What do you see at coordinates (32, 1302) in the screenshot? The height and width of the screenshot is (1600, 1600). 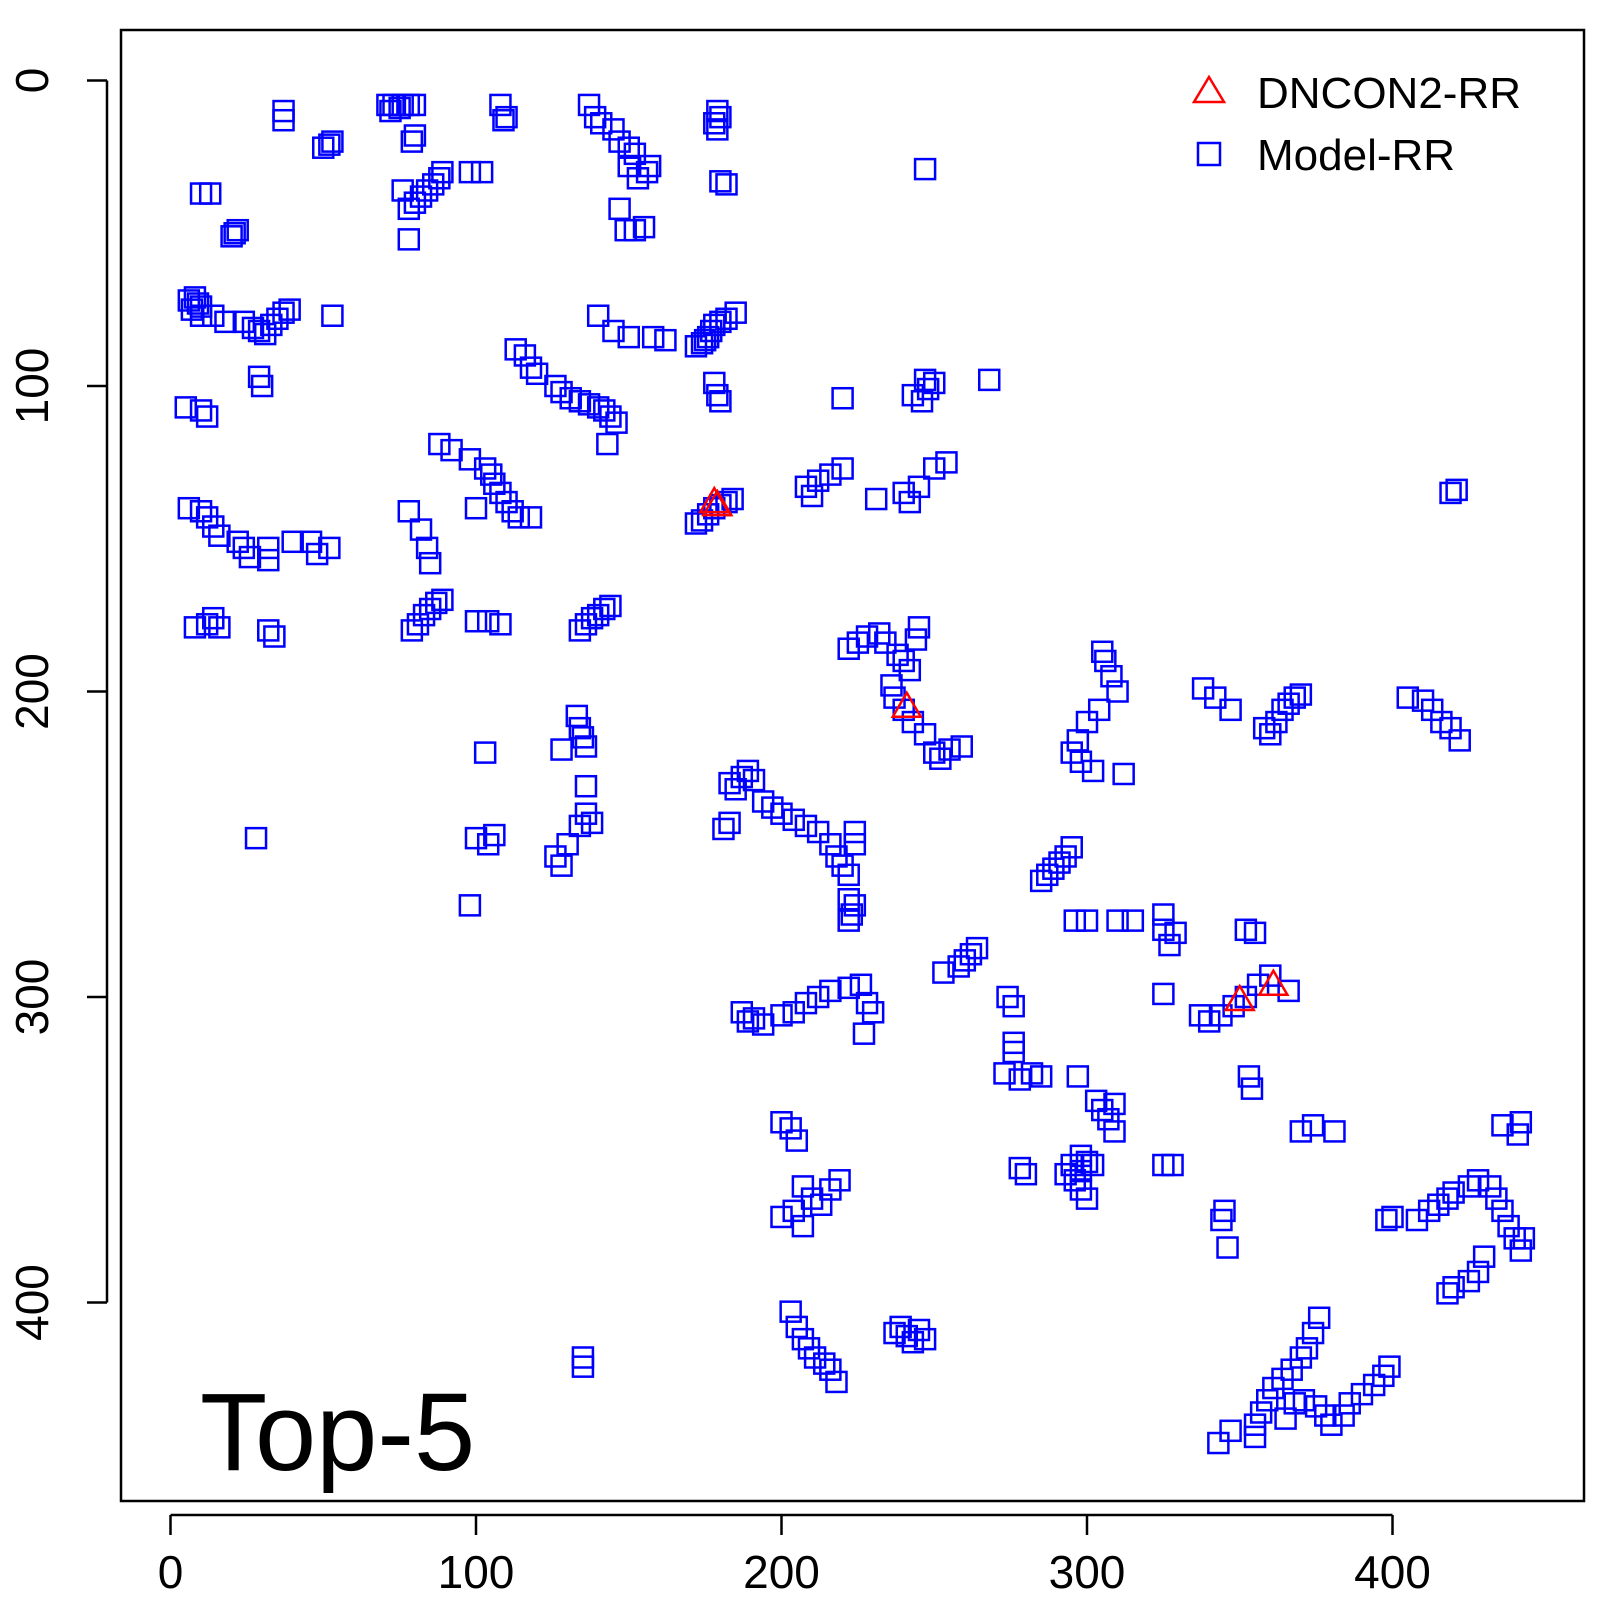 I see `y-tick-label: 400` at bounding box center [32, 1302].